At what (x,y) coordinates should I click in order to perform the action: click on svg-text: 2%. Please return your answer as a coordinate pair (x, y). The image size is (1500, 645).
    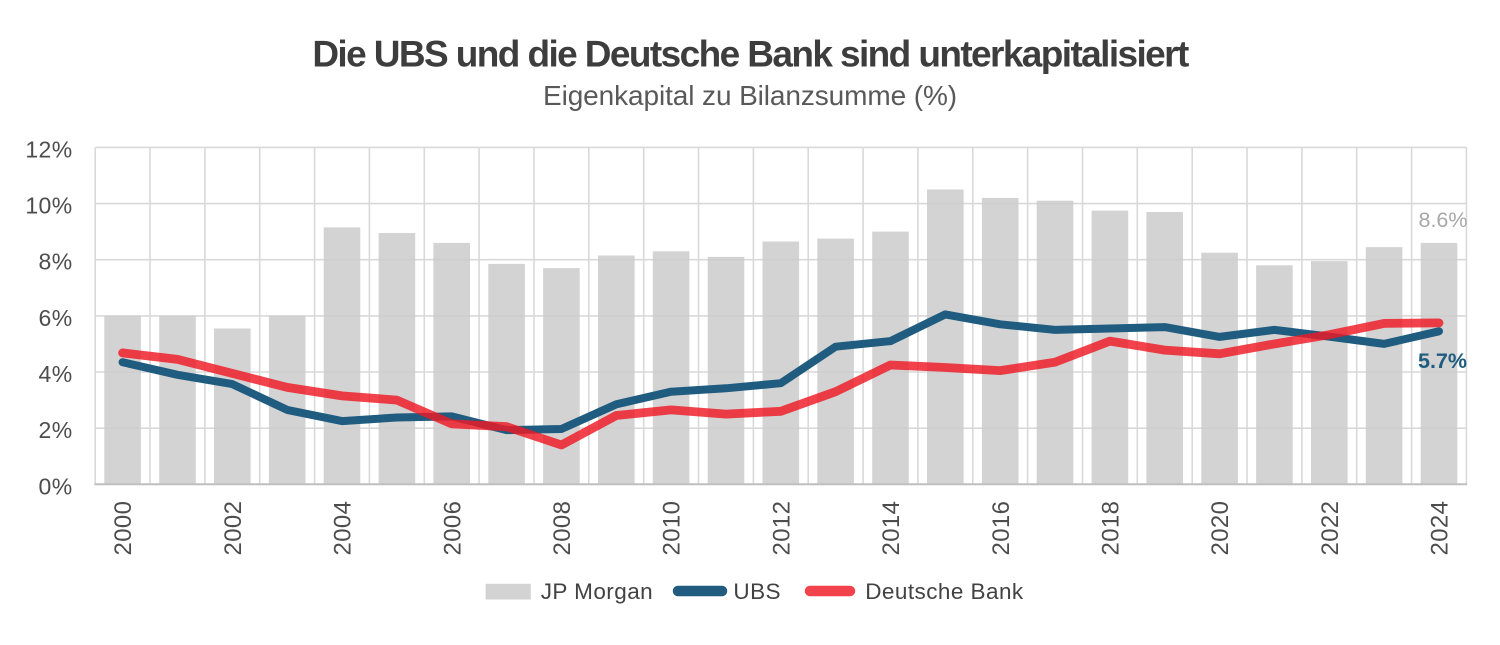
    Looking at the image, I should click on (56, 430).